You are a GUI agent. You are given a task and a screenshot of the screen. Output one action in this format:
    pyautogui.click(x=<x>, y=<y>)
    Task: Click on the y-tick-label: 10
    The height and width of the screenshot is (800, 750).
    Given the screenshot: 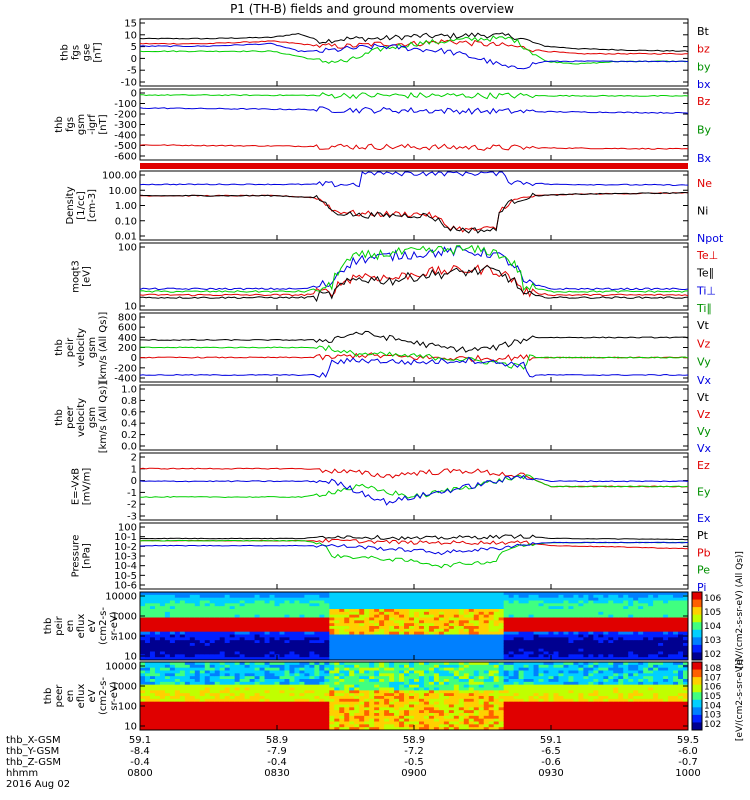 What is the action you would take?
    pyautogui.click(x=130, y=657)
    